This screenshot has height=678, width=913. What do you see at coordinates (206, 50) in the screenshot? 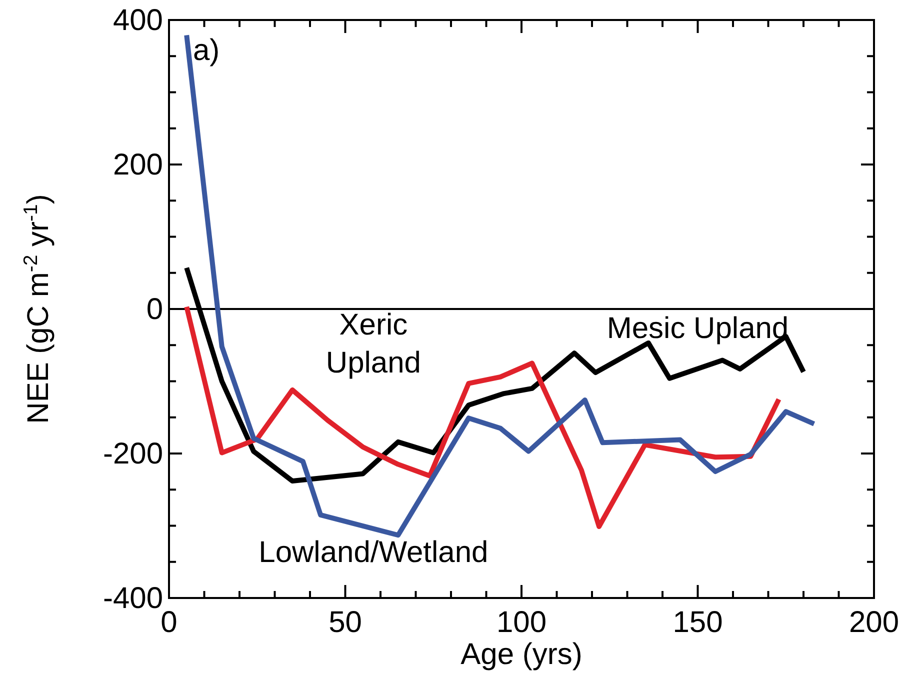
I see `annotation: a)` at bounding box center [206, 50].